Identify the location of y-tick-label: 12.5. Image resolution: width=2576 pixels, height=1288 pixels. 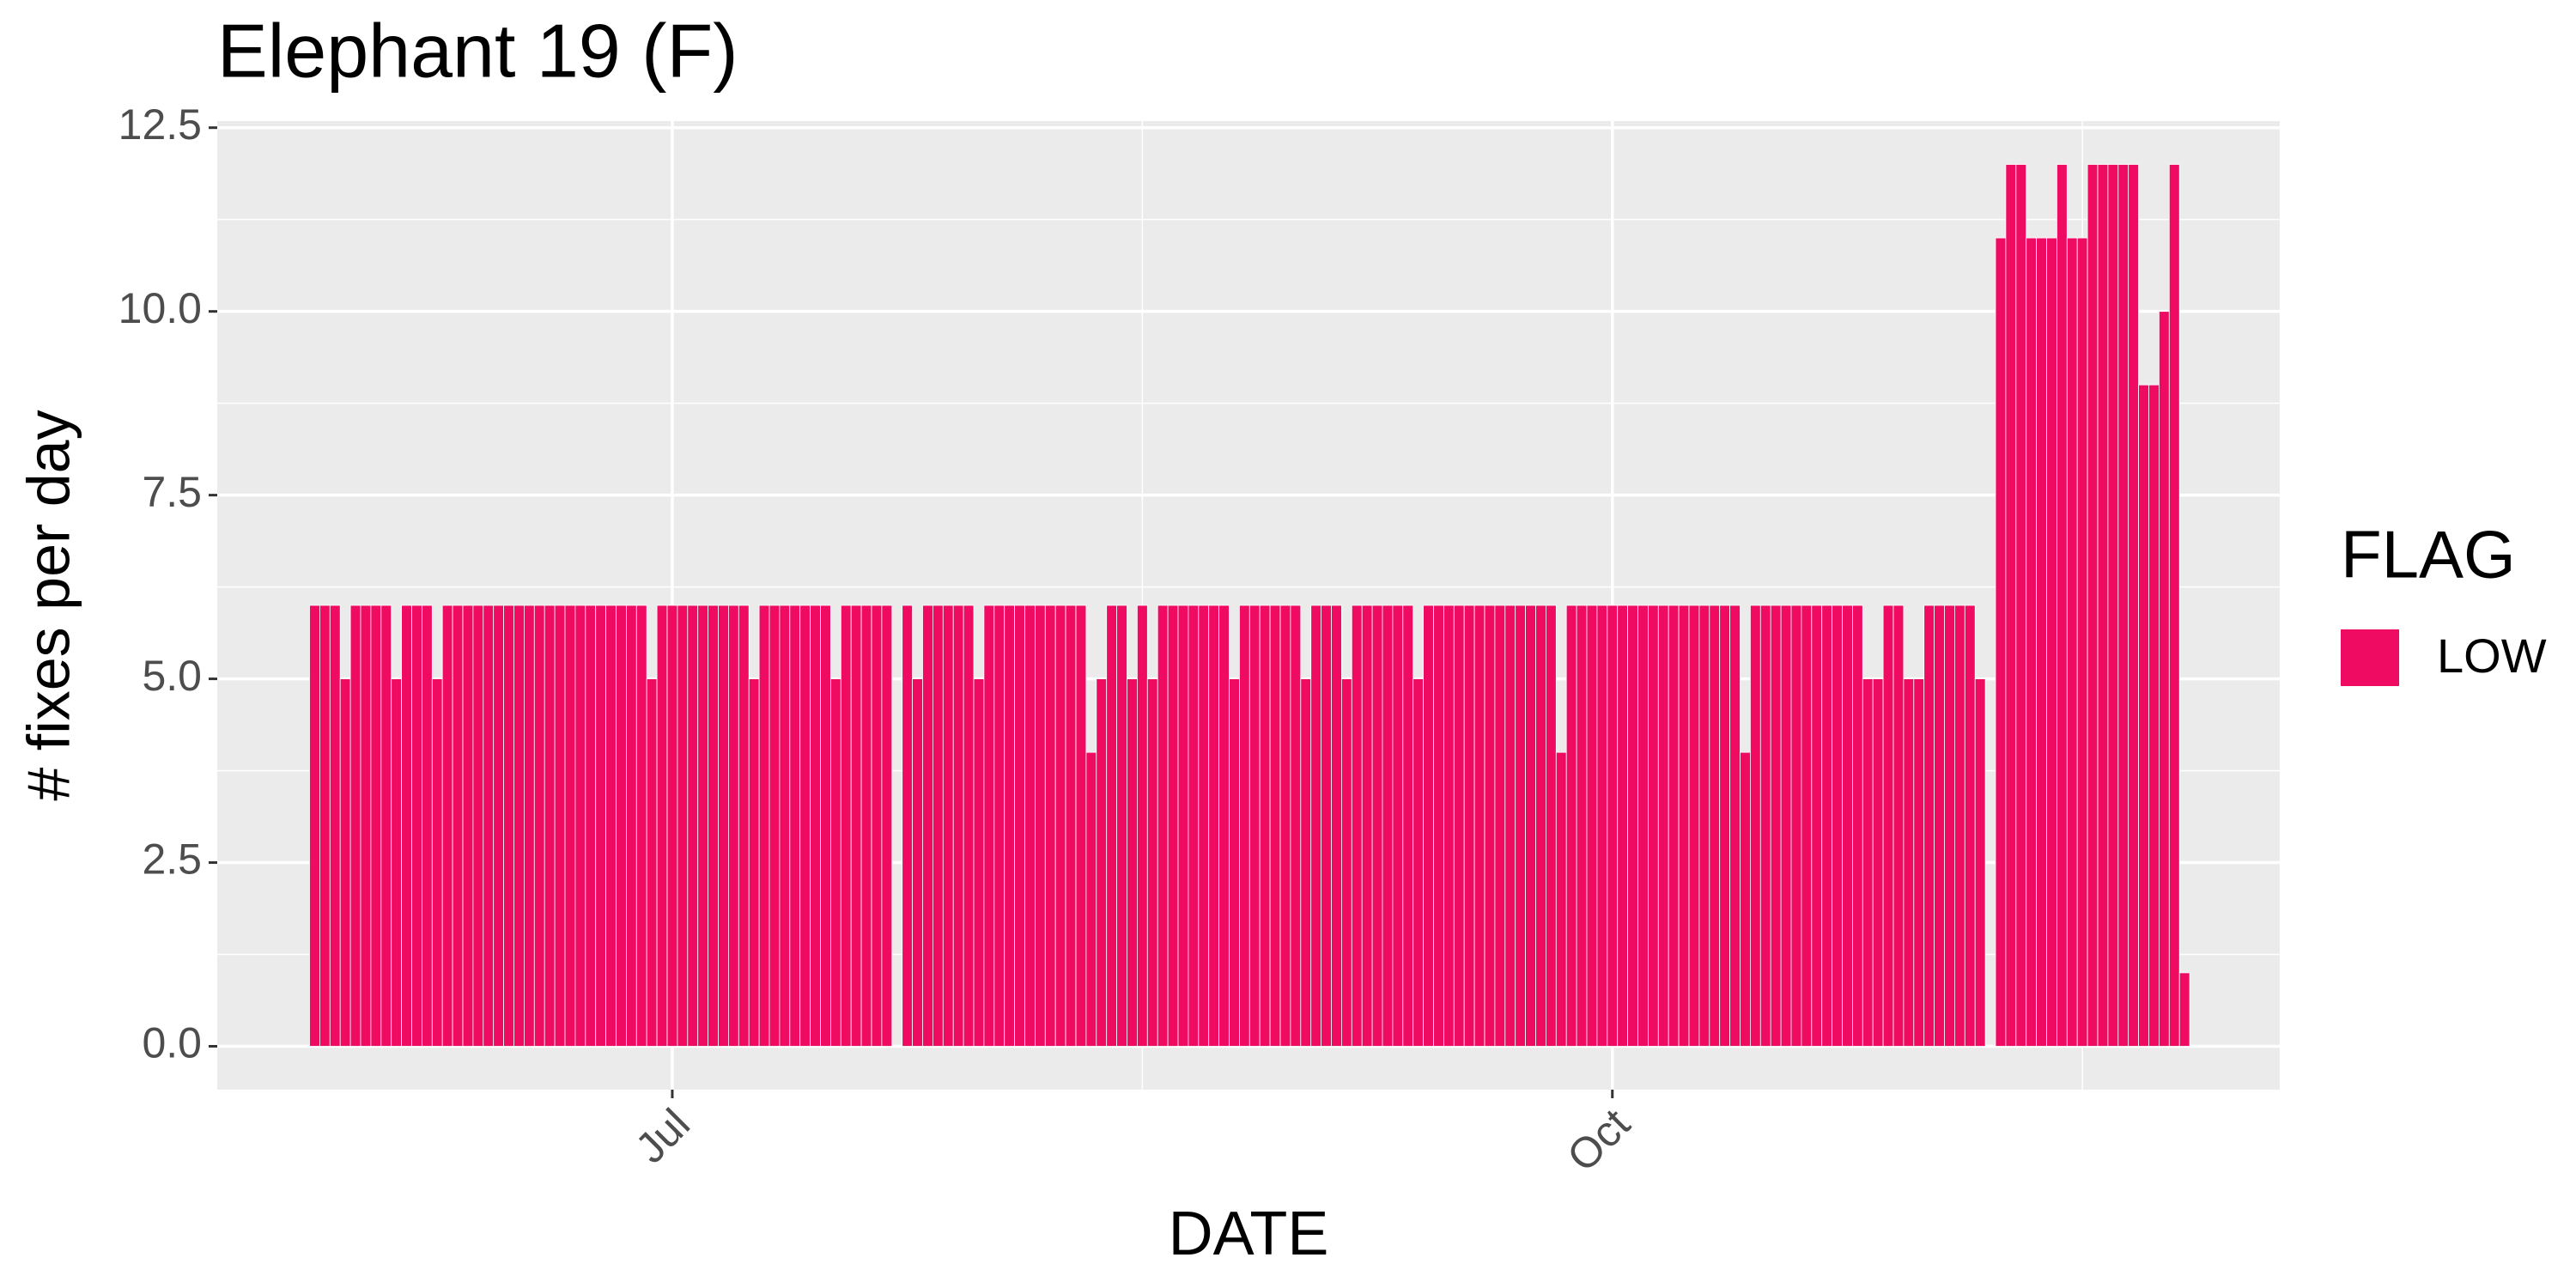
(160, 124).